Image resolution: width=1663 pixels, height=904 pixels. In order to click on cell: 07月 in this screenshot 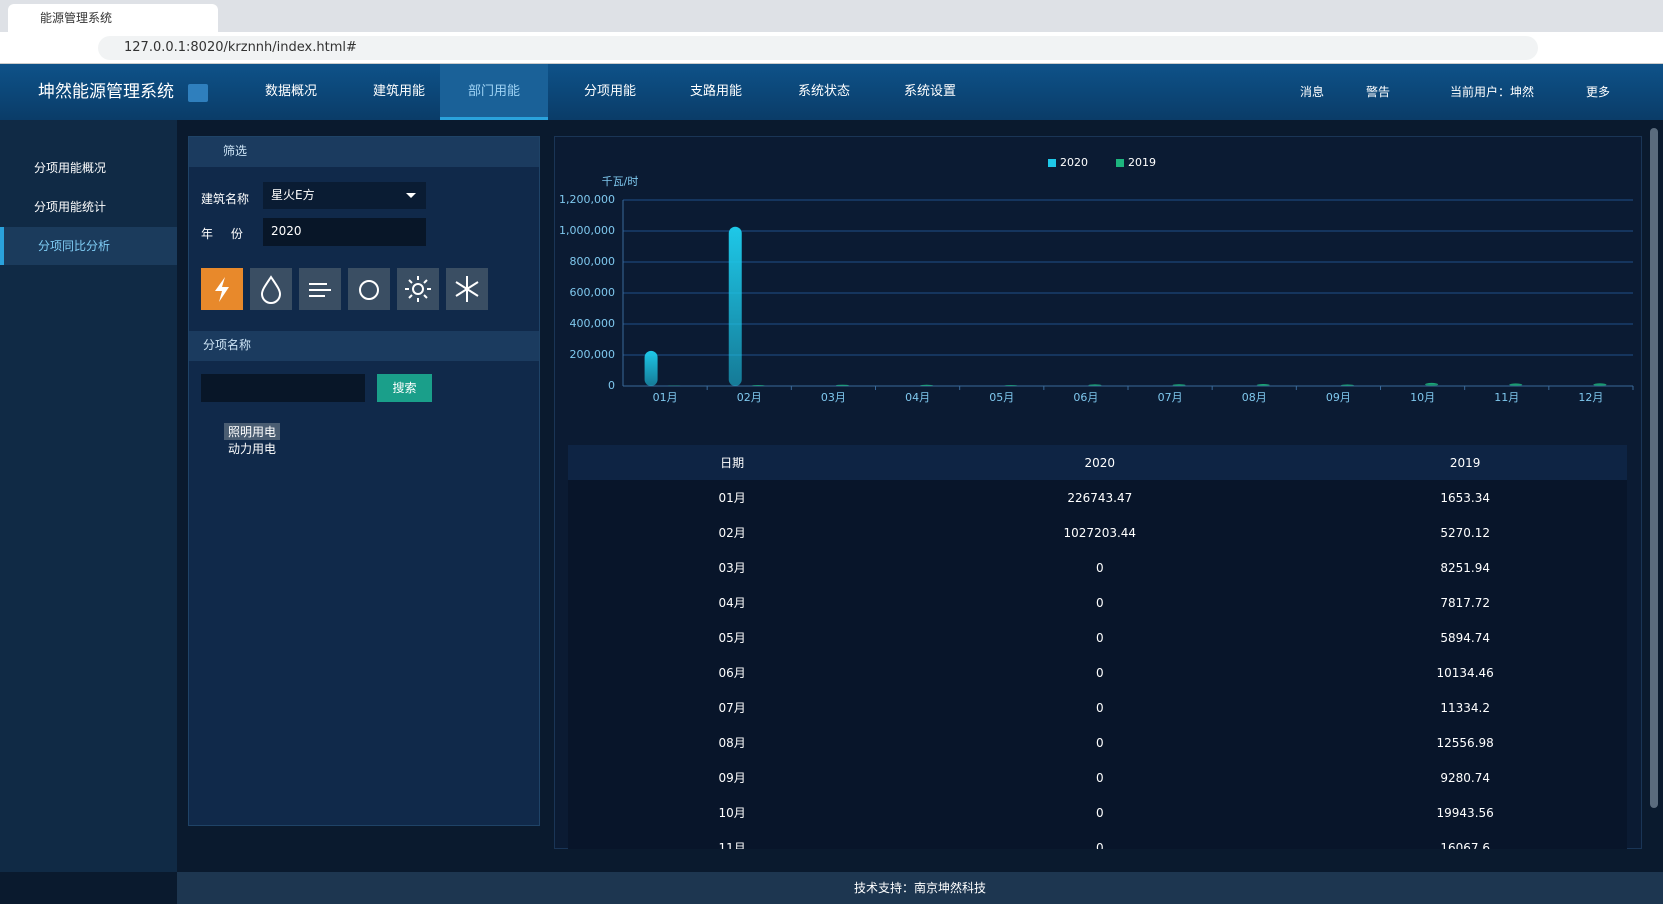, I will do `click(732, 708)`.